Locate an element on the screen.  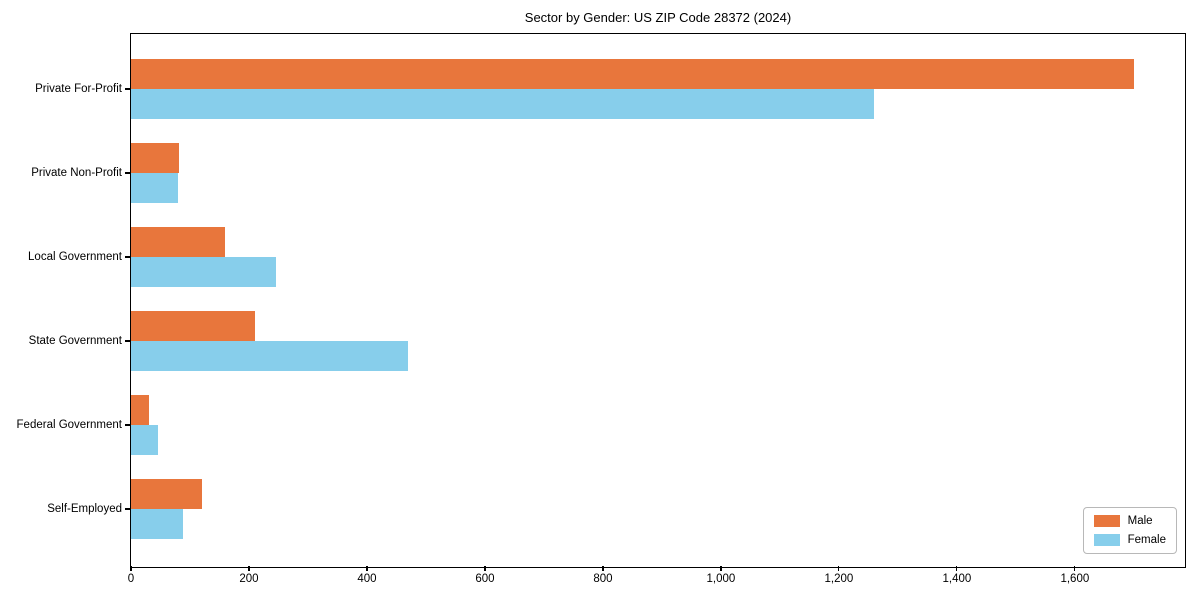
bar-male-federal-government is located at coordinates (140, 410).